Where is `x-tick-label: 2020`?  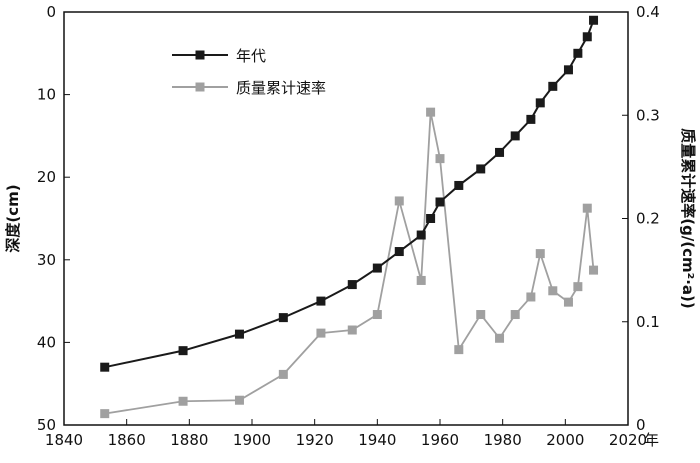
x-tick-label: 2020 is located at coordinates (628, 440).